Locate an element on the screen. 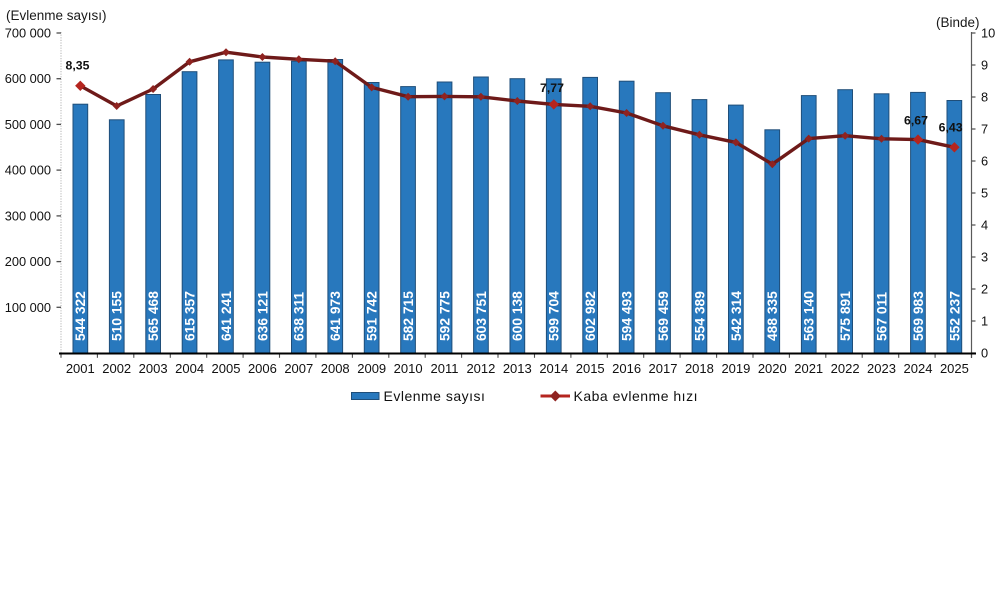  svg-text: 2021 is located at coordinates (808, 368).